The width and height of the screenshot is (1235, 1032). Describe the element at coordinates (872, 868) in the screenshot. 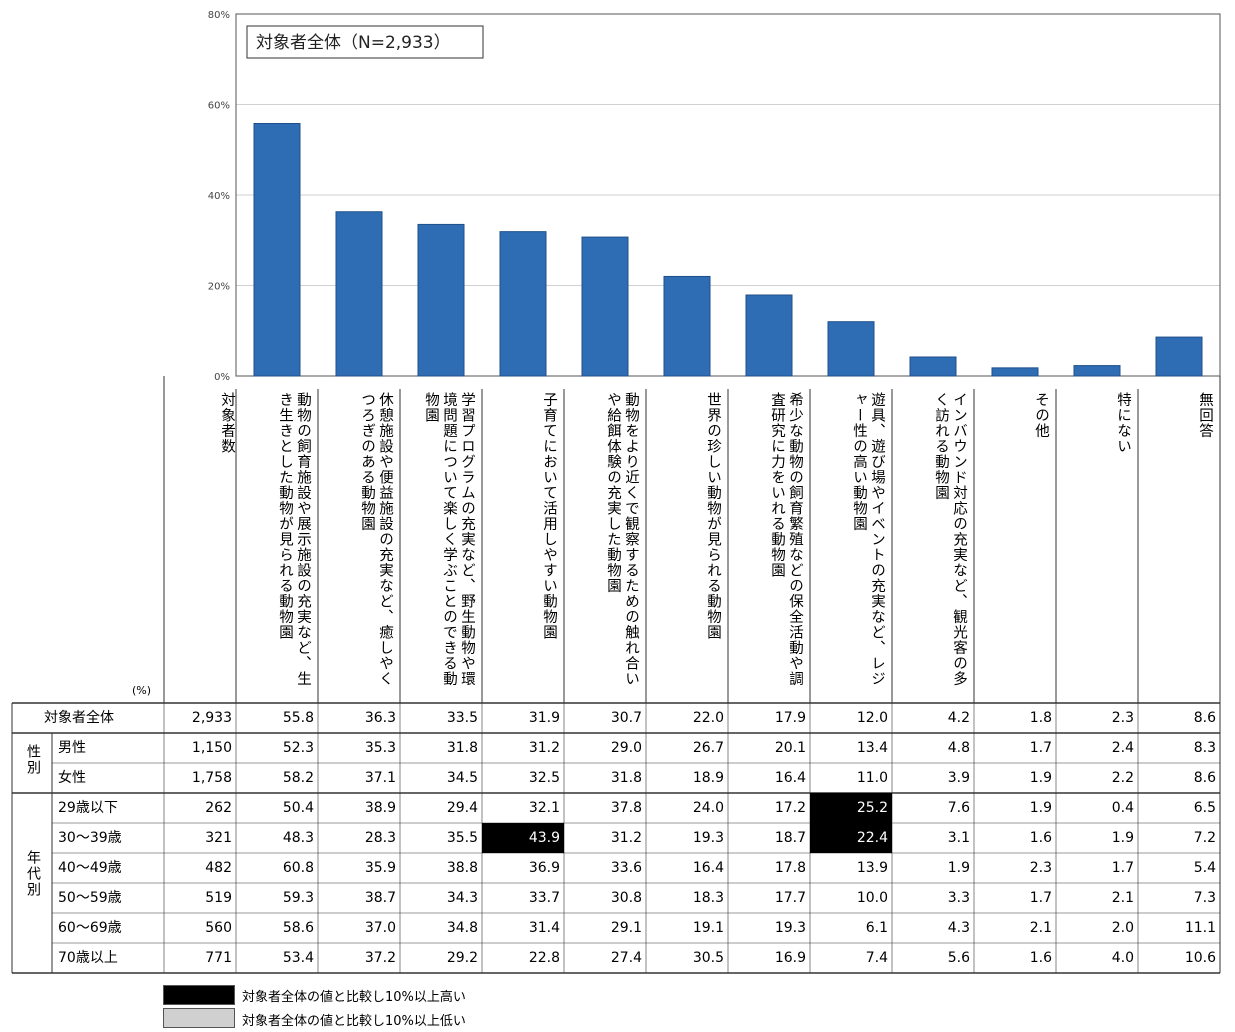

I see `table-cell: 13.9` at that location.